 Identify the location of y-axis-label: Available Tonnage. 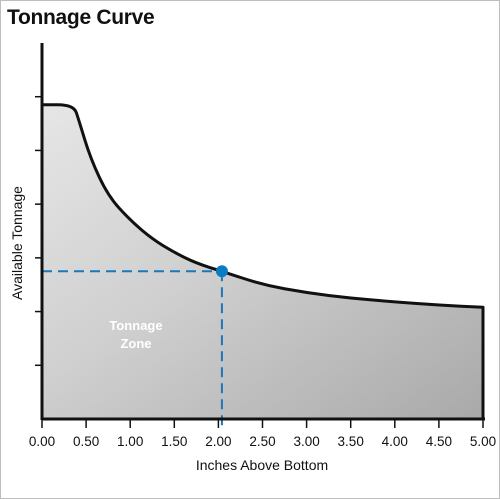
(17, 243).